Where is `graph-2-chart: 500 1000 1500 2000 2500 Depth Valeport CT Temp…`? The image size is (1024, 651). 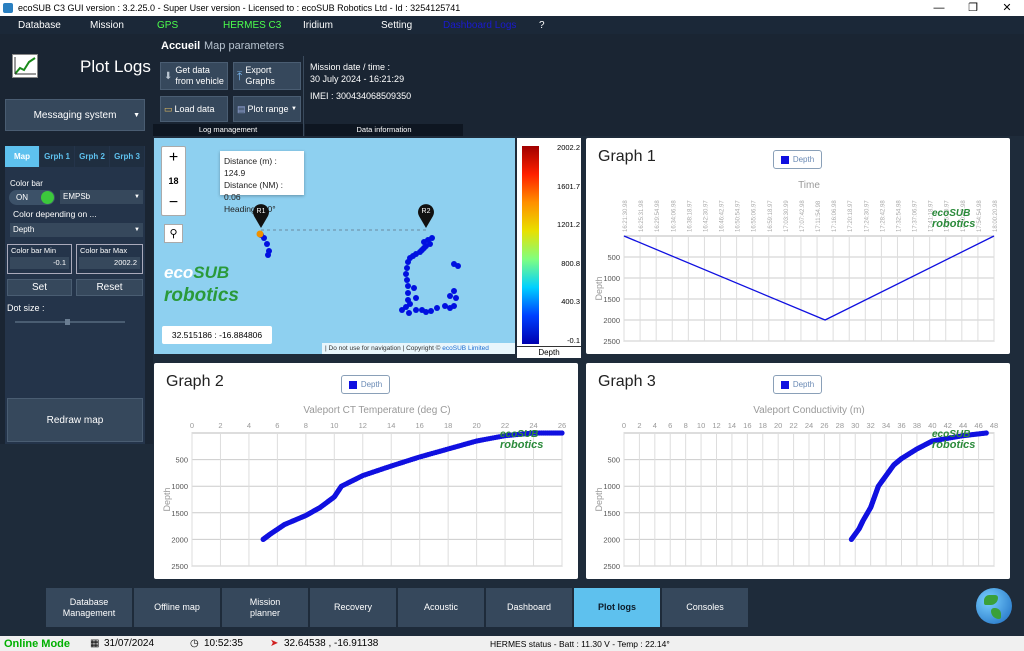
graph-2-chart: 500 1000 1500 2000 2500 Depth Valeport CT Temp… is located at coordinates (364, 488).